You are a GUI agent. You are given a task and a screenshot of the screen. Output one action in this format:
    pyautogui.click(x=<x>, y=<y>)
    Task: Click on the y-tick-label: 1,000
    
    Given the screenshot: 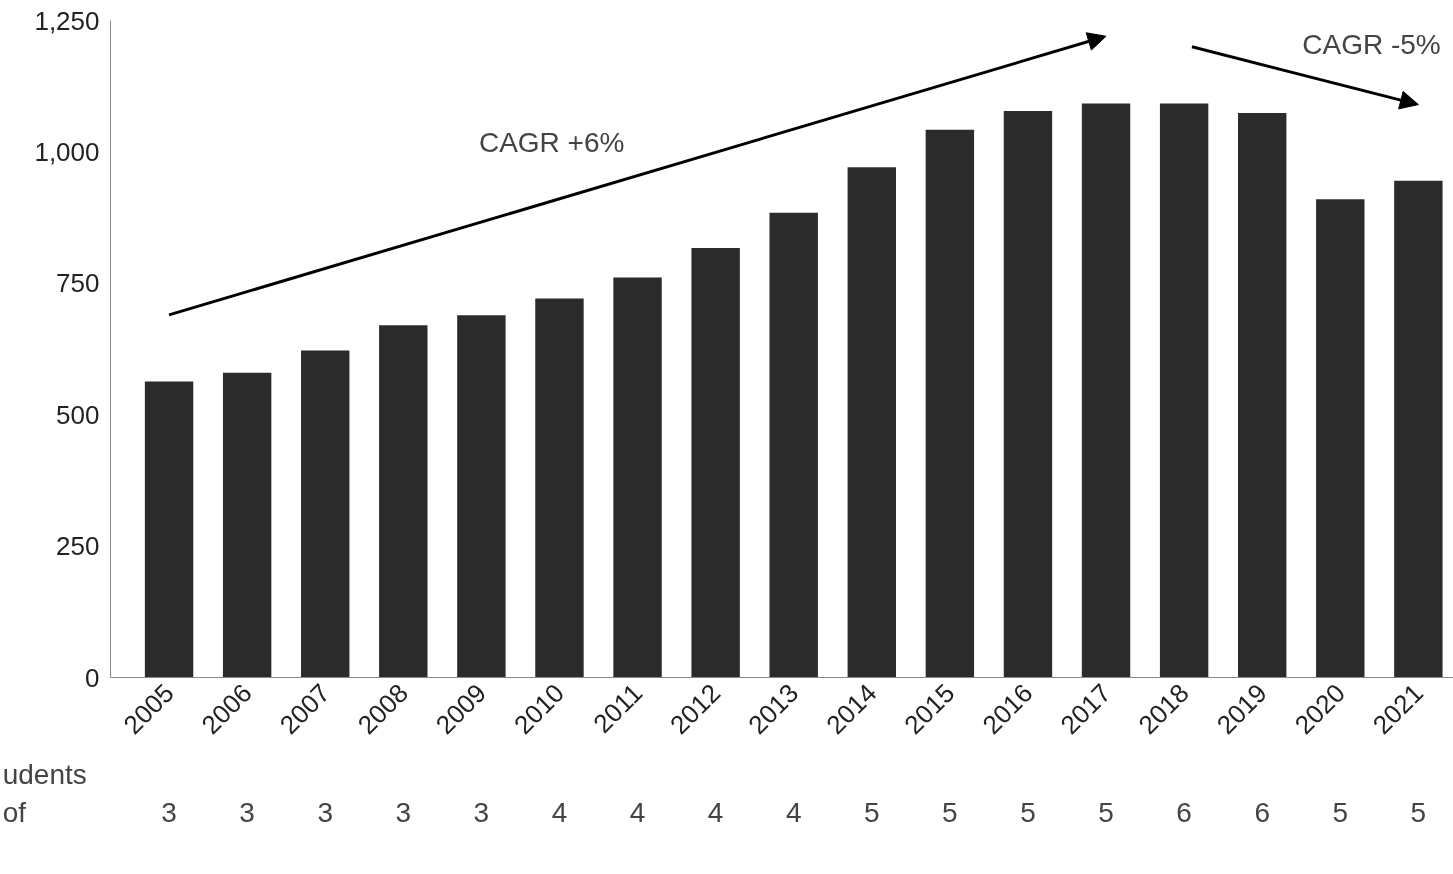 What is the action you would take?
    pyautogui.click(x=67, y=151)
    